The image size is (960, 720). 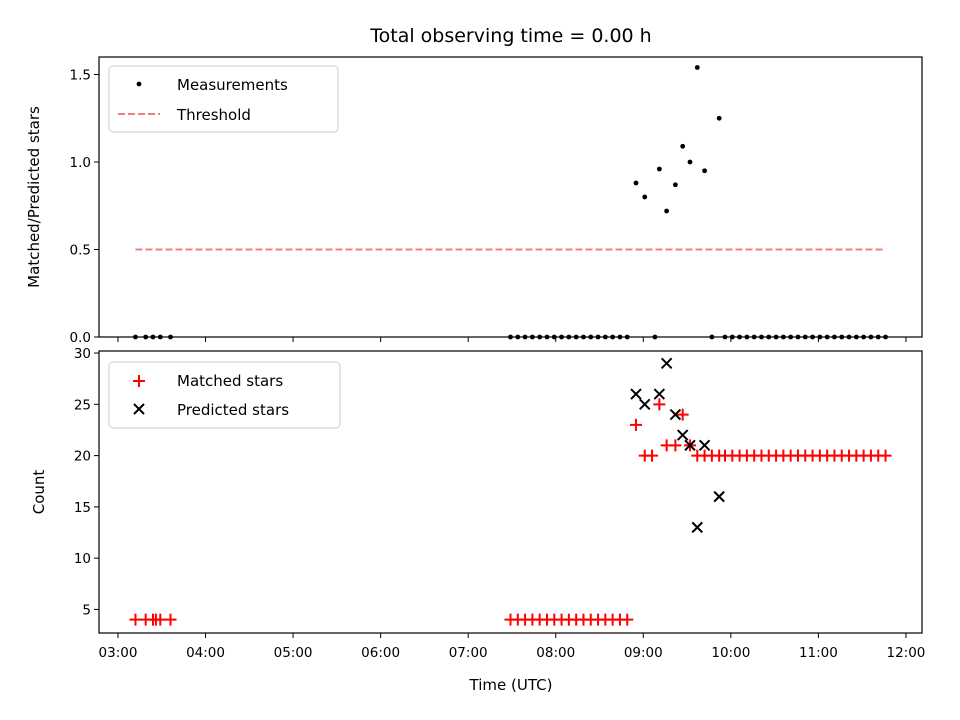 I want to click on top-y-tick-label: 0.5, so click(x=80, y=251).